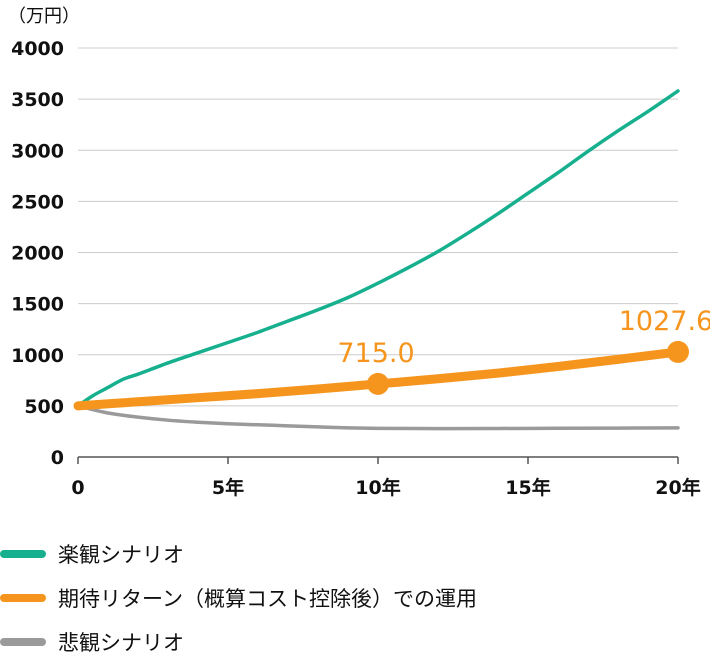 The image size is (710, 664). What do you see at coordinates (267, 599) in the screenshot?
I see `legend-label: 期待リターン（概算コスト控除後）での運用` at bounding box center [267, 599].